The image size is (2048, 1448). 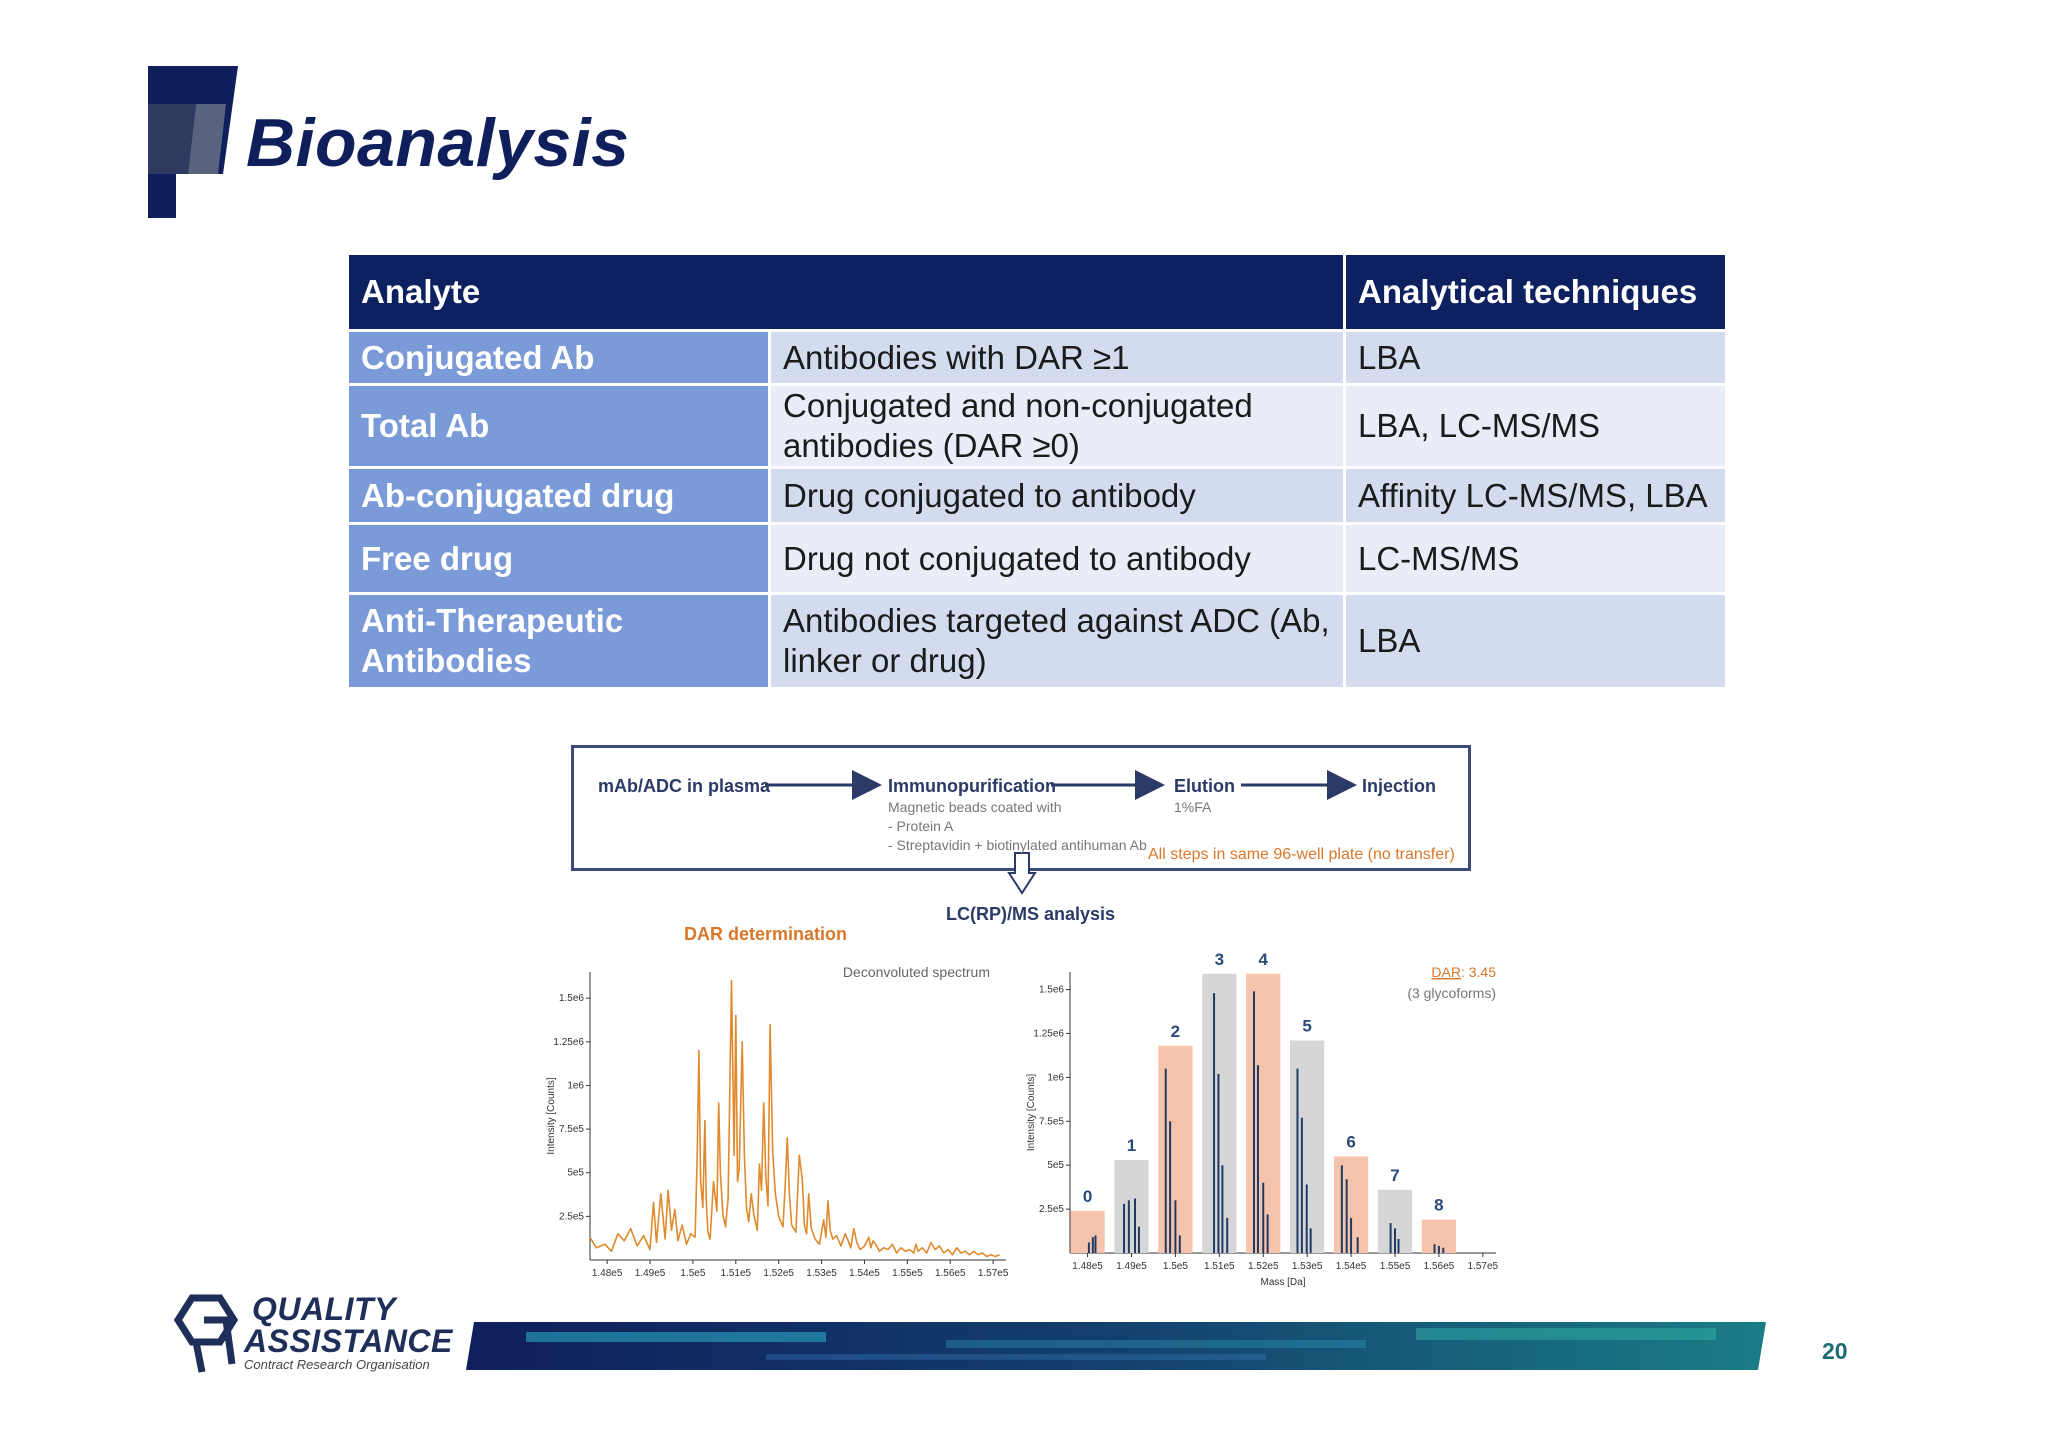 I want to click on dar-annotation-value: : 3.45, so click(x=1478, y=972).